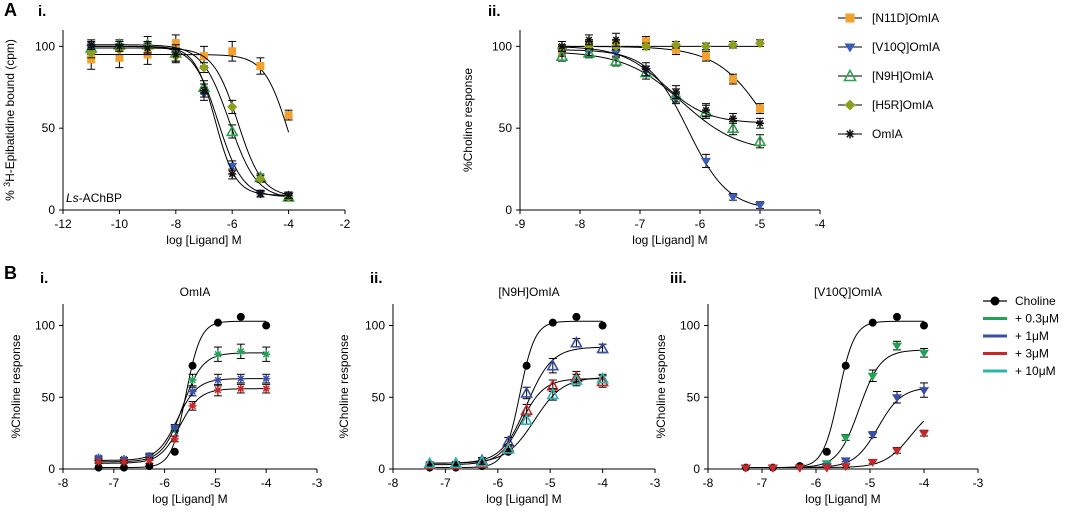 This screenshot has width=1065, height=515. I want to click on section-b-letter: B, so click(10, 273).